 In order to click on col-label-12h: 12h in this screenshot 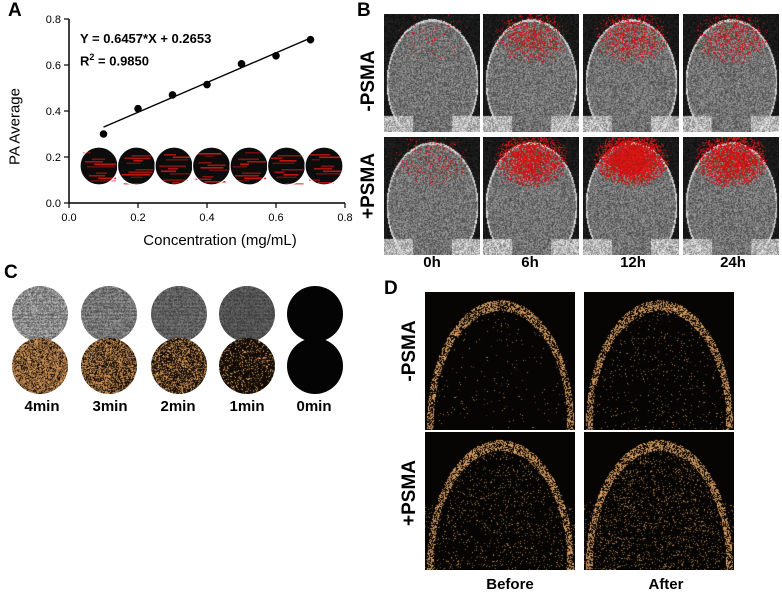, I will do `click(633, 262)`.